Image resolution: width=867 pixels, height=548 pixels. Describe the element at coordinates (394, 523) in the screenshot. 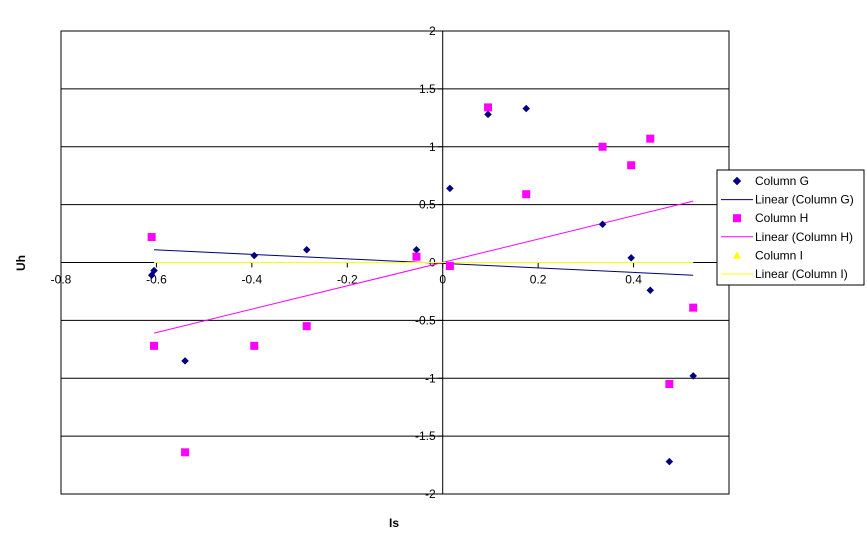

I see `x-axis-title: Is` at that location.